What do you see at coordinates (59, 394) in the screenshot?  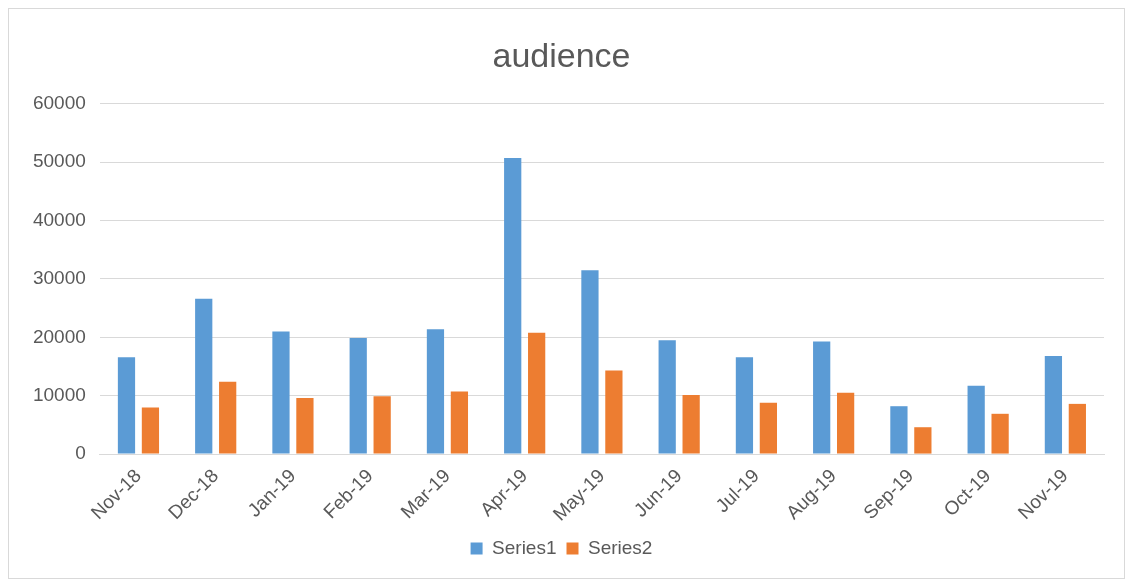 I see `y-tick-label: 10000` at bounding box center [59, 394].